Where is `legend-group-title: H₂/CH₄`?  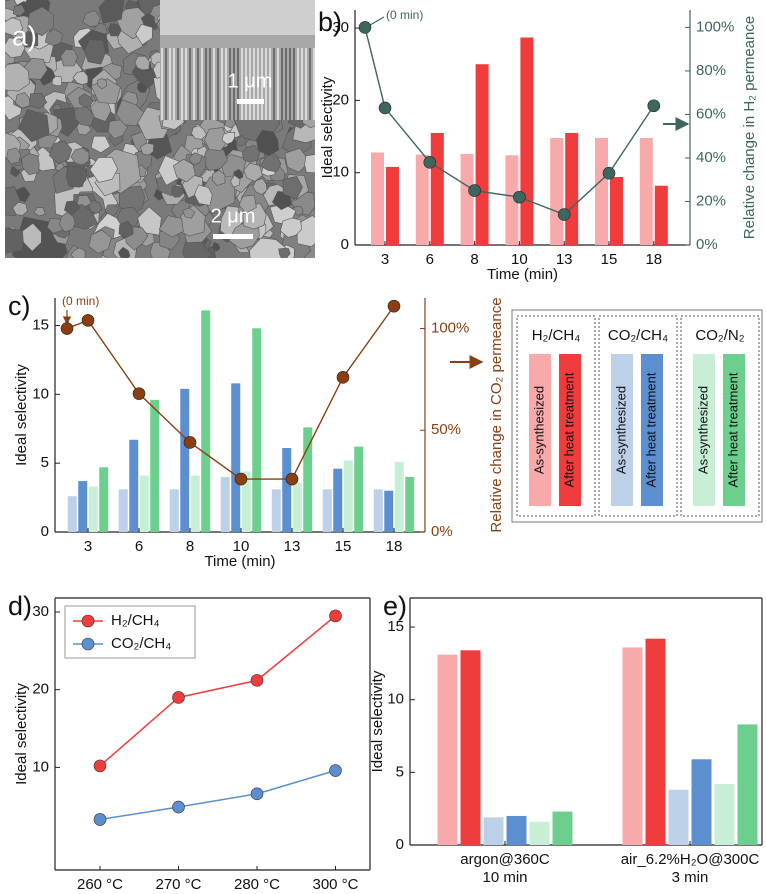 legend-group-title: H₂/CH₄ is located at coordinates (556, 335).